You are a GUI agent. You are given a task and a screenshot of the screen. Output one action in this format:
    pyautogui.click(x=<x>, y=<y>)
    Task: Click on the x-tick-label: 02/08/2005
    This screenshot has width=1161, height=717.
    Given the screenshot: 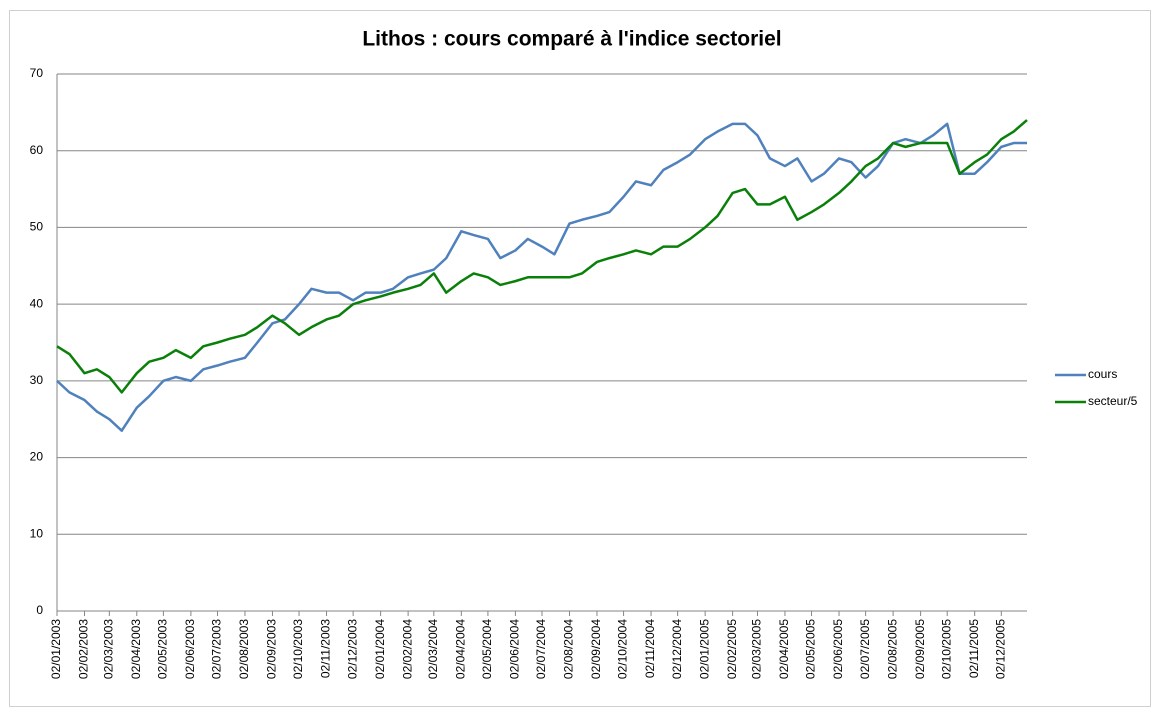 What is the action you would take?
    pyautogui.click(x=892, y=649)
    